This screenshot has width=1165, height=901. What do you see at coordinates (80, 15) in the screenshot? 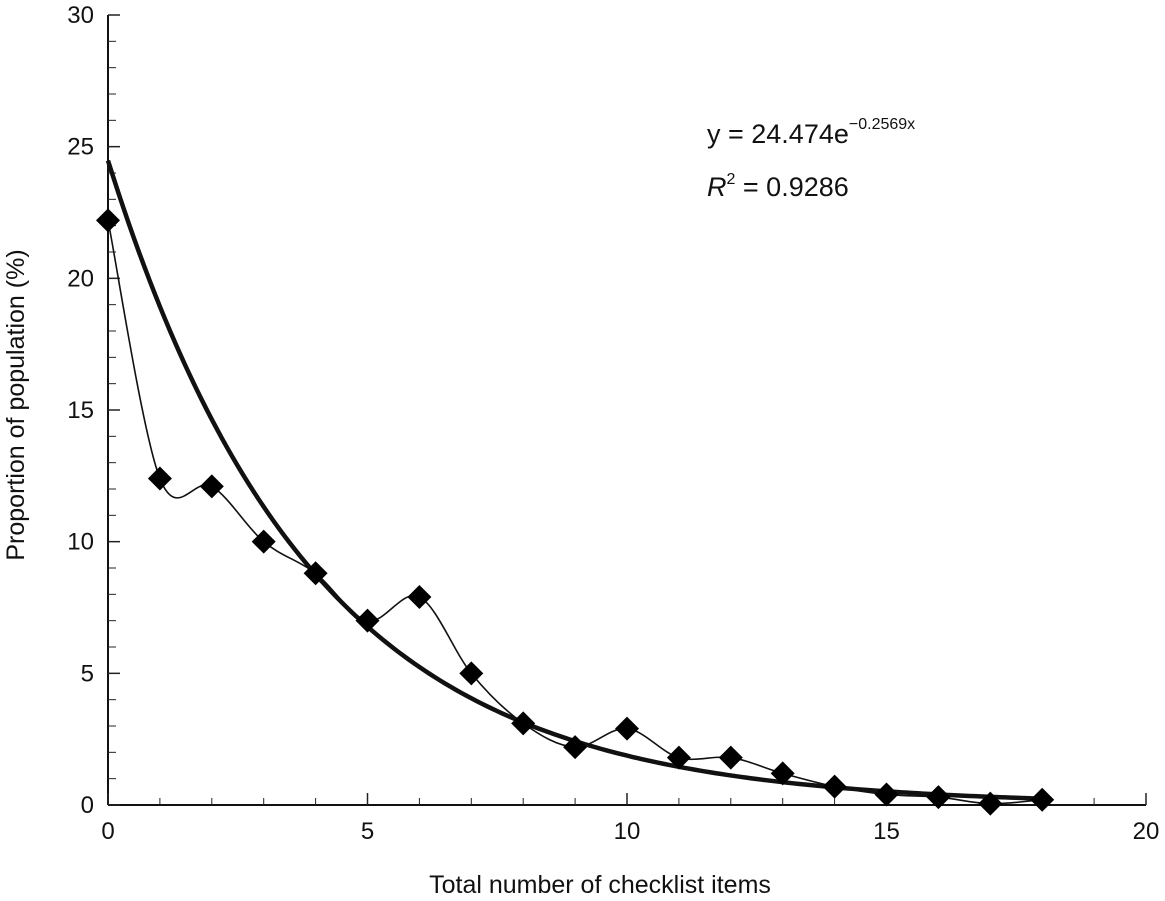
I see `y-tick-label: 30` at bounding box center [80, 15].